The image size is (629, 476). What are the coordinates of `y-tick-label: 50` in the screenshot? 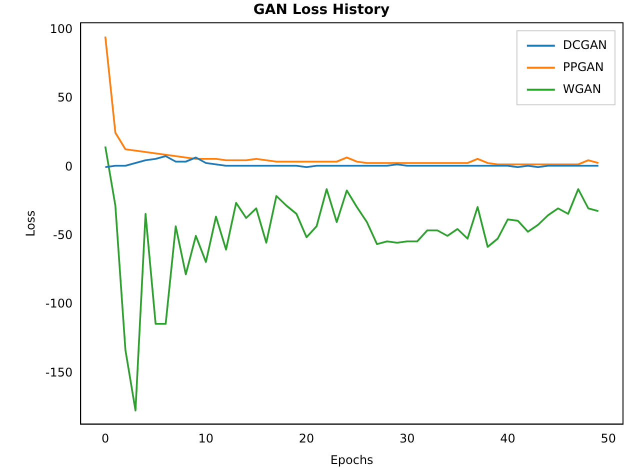 It's located at (65, 97).